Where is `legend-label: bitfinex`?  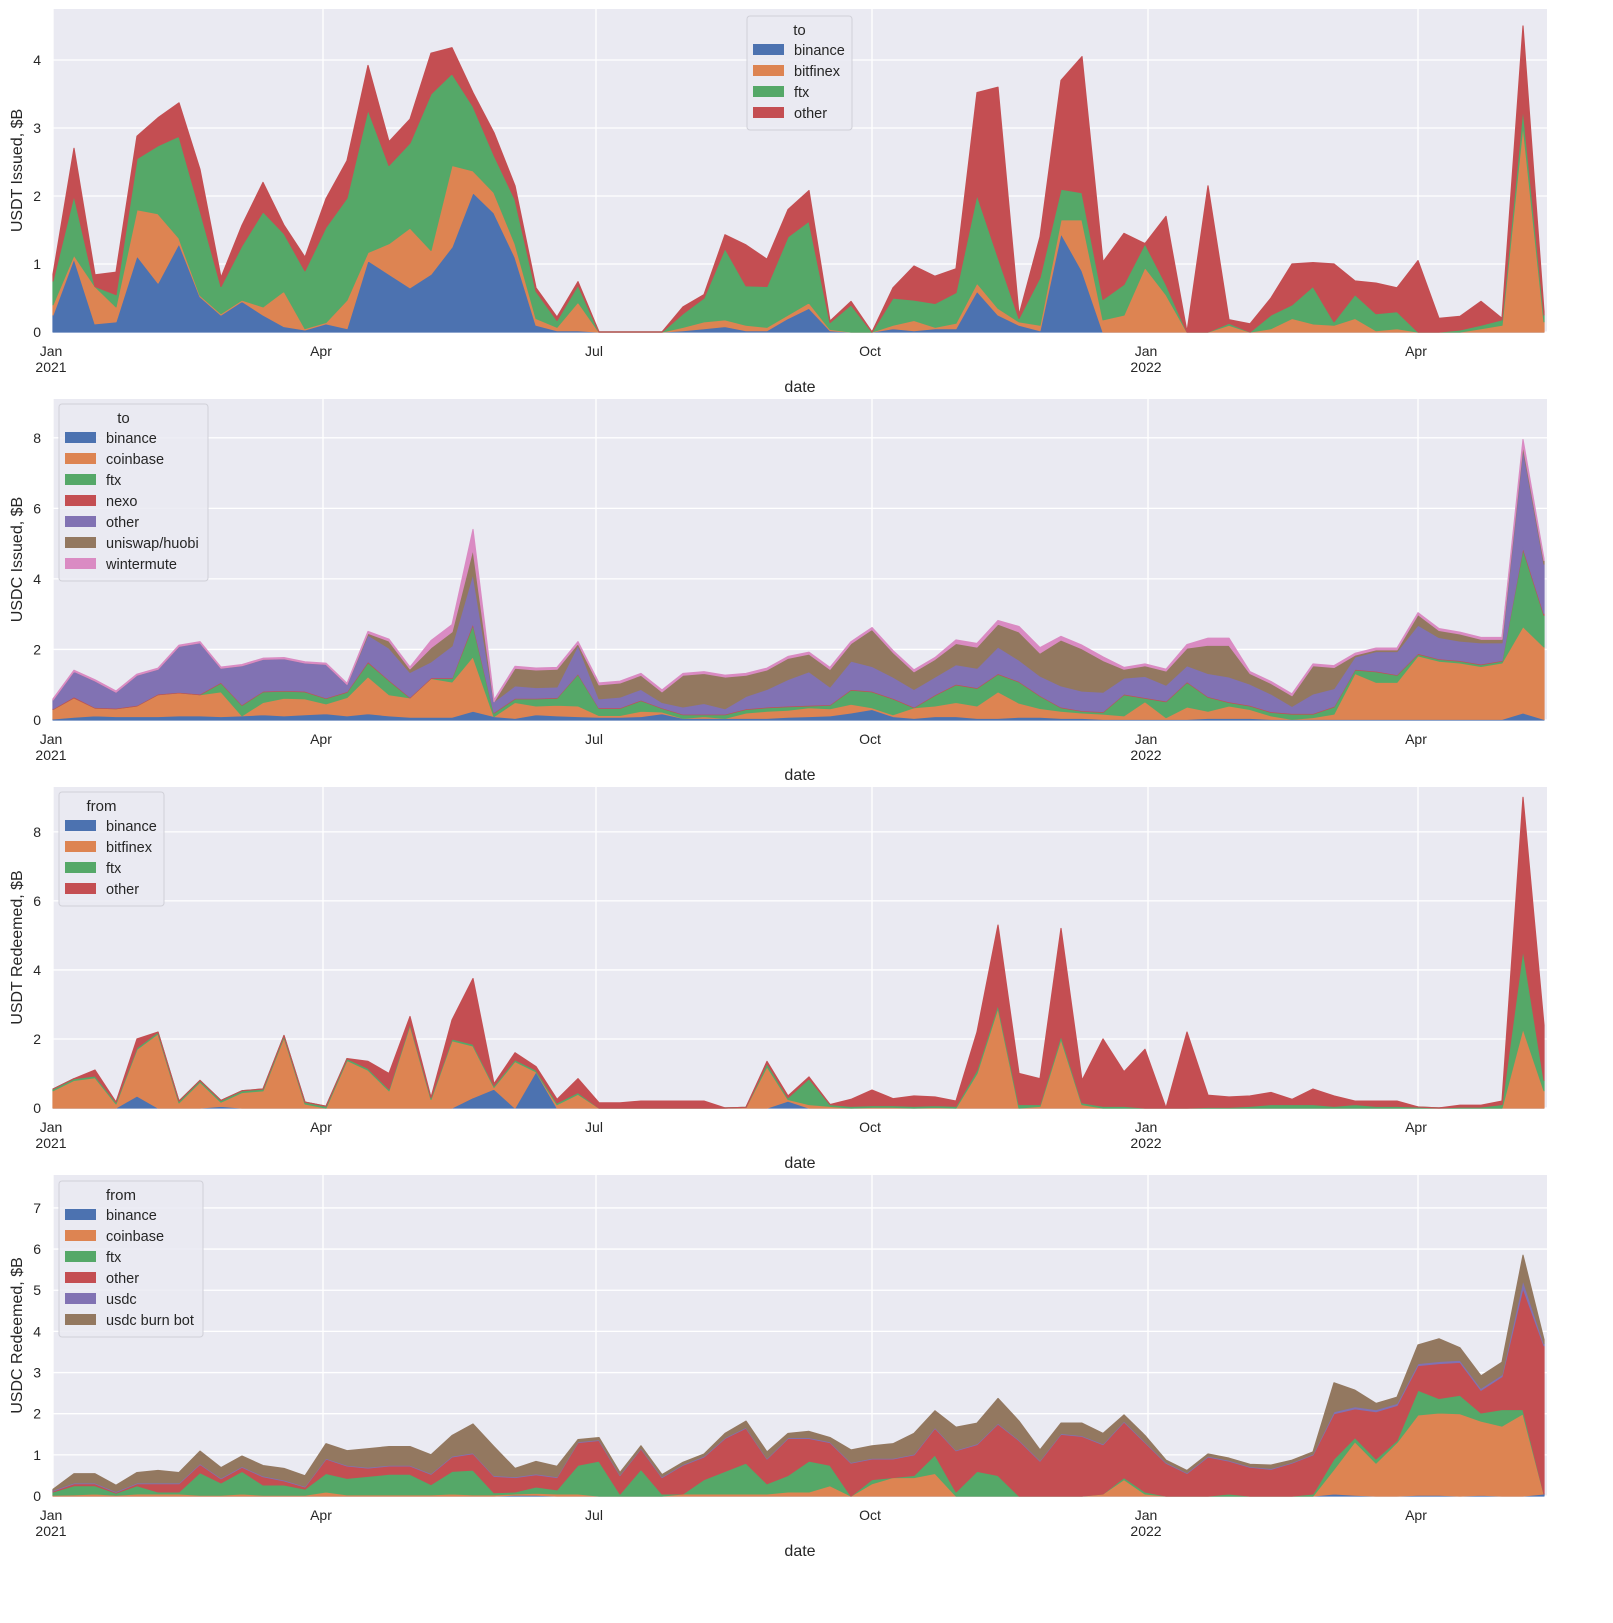 legend-label: bitfinex is located at coordinates (817, 72).